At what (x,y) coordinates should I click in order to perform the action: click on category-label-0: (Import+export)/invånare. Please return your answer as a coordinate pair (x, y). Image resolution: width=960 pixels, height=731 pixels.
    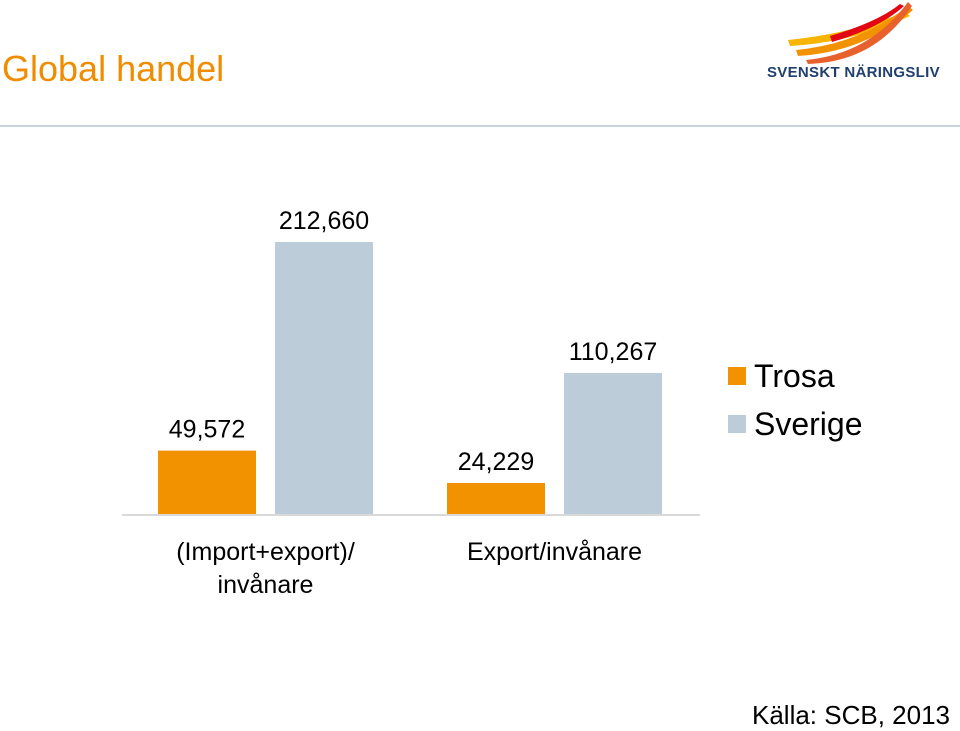
    Looking at the image, I should click on (265, 568).